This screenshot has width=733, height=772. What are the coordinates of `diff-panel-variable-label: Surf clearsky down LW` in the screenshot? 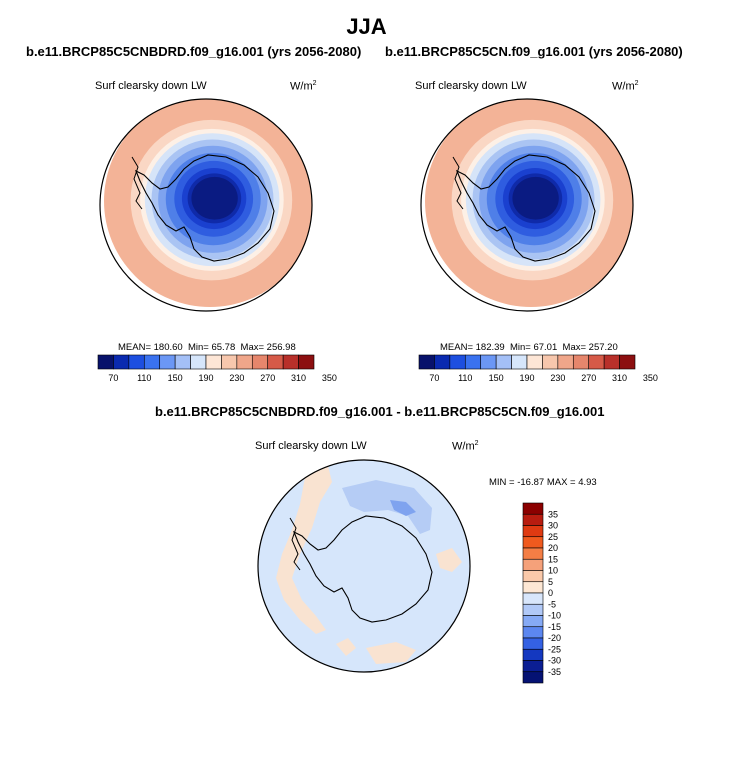 It's located at (311, 446).